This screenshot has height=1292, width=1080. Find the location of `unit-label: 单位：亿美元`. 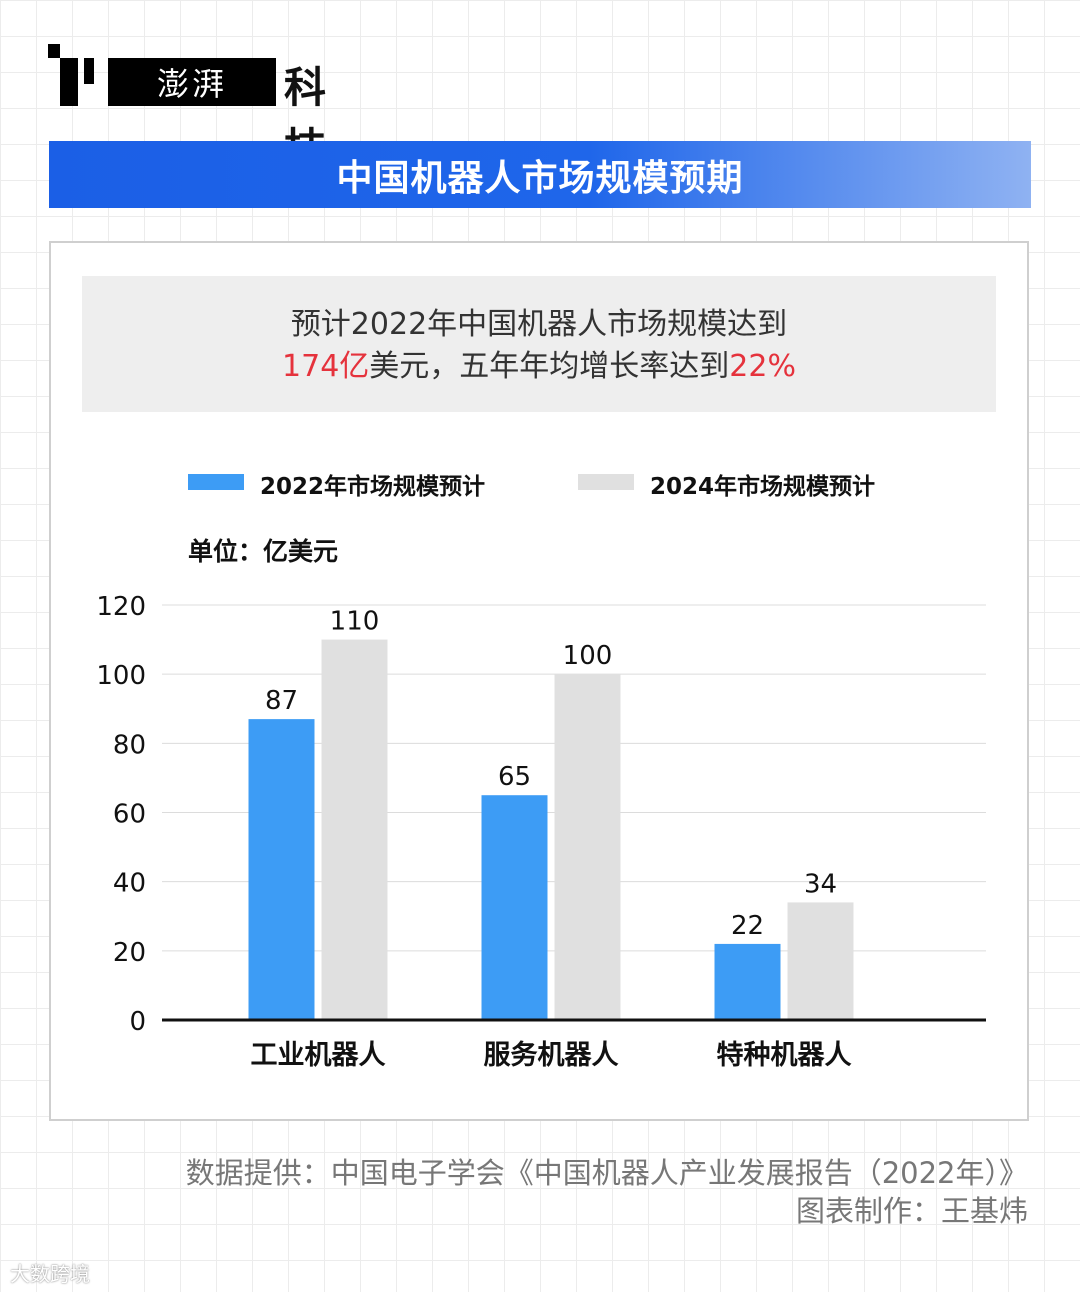

unit-label: 单位：亿美元 is located at coordinates (263, 551).